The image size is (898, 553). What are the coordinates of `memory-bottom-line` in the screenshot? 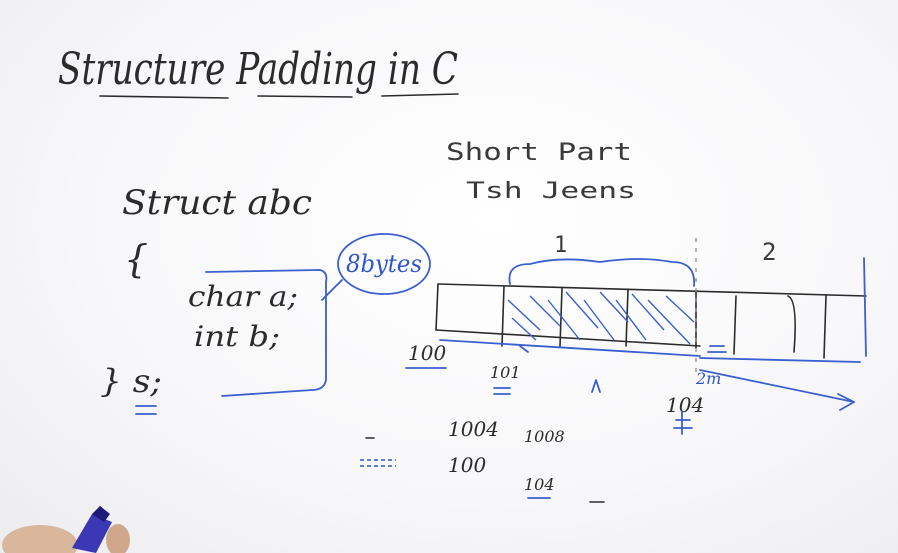 It's located at (568, 338).